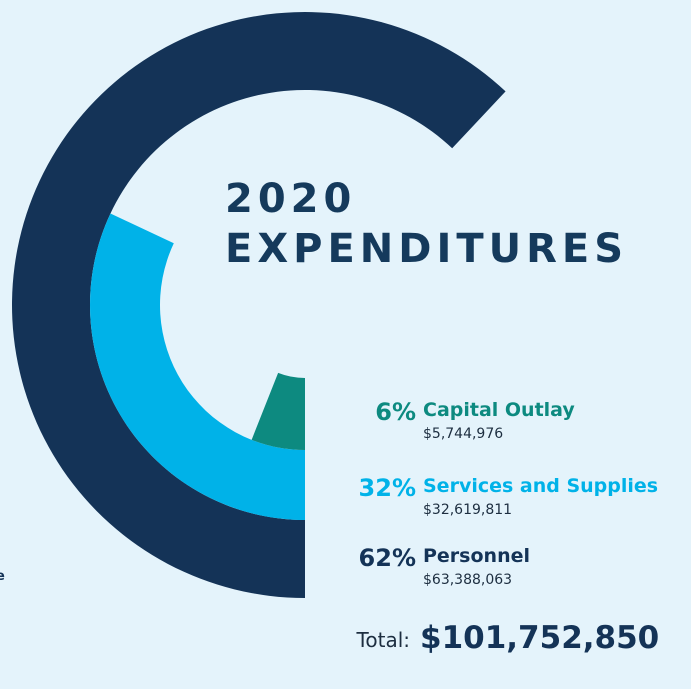 Image resolution: width=691 pixels, height=689 pixels. Describe the element at coordinates (290, 199) in the screenshot. I see `title-line: 2020` at that location.